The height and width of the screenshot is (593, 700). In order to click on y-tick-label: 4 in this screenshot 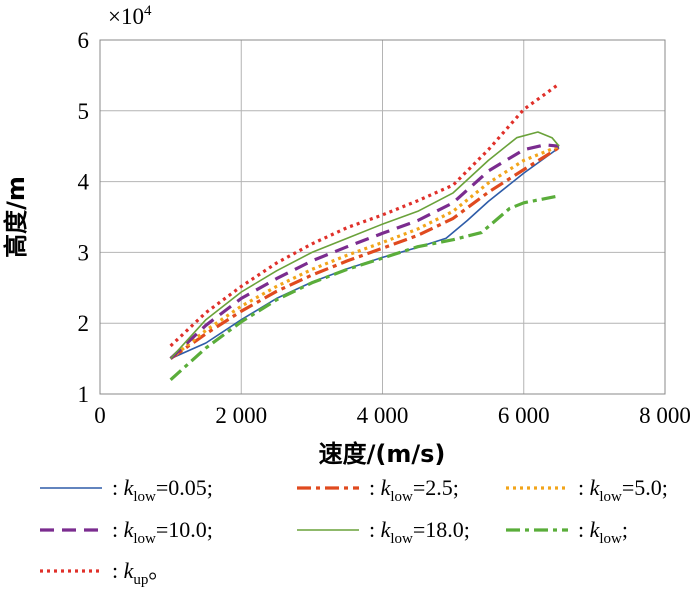, I will do `click(84, 182)`.